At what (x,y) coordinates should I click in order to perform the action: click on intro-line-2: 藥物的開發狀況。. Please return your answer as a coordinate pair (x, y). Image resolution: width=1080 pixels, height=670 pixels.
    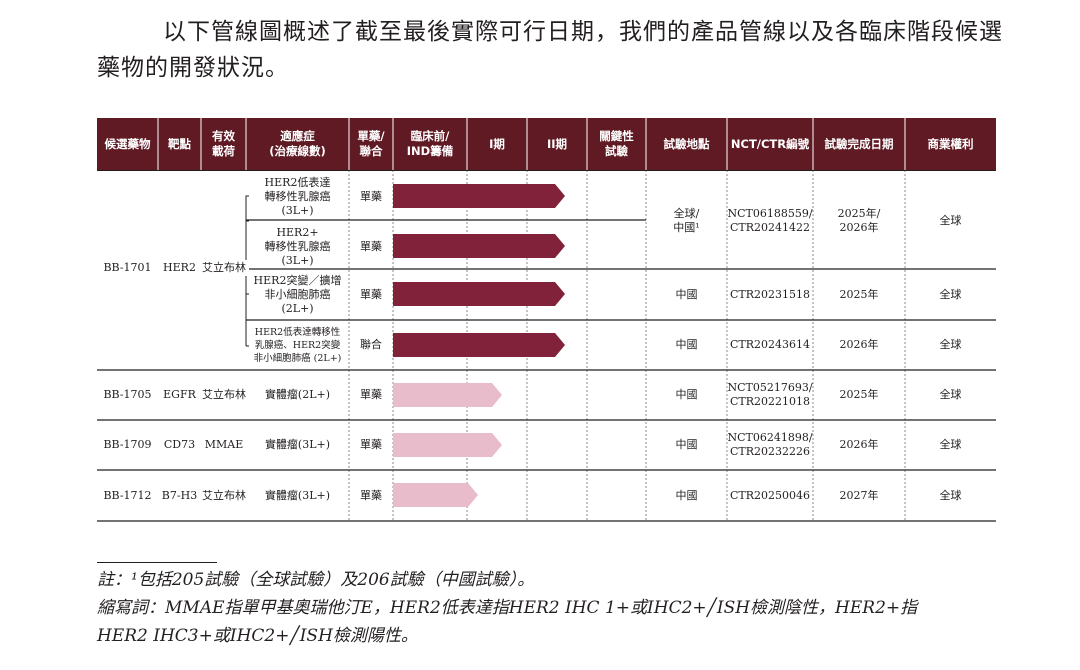
    Looking at the image, I should click on (193, 68).